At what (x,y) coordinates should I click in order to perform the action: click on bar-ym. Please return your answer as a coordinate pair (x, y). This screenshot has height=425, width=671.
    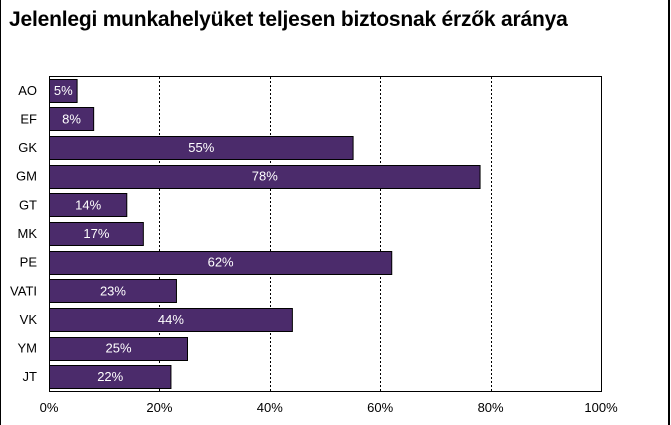
    Looking at the image, I should click on (118, 349).